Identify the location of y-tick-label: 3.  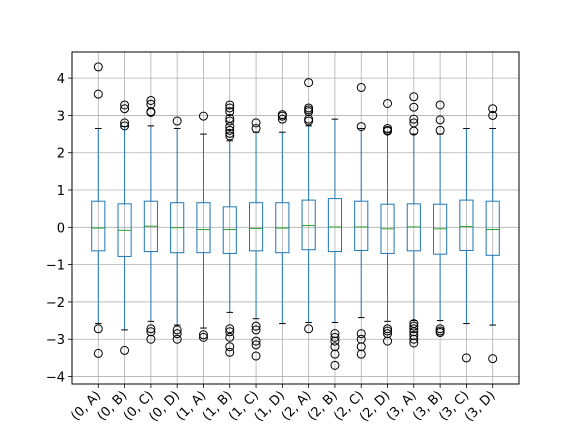
(61, 116).